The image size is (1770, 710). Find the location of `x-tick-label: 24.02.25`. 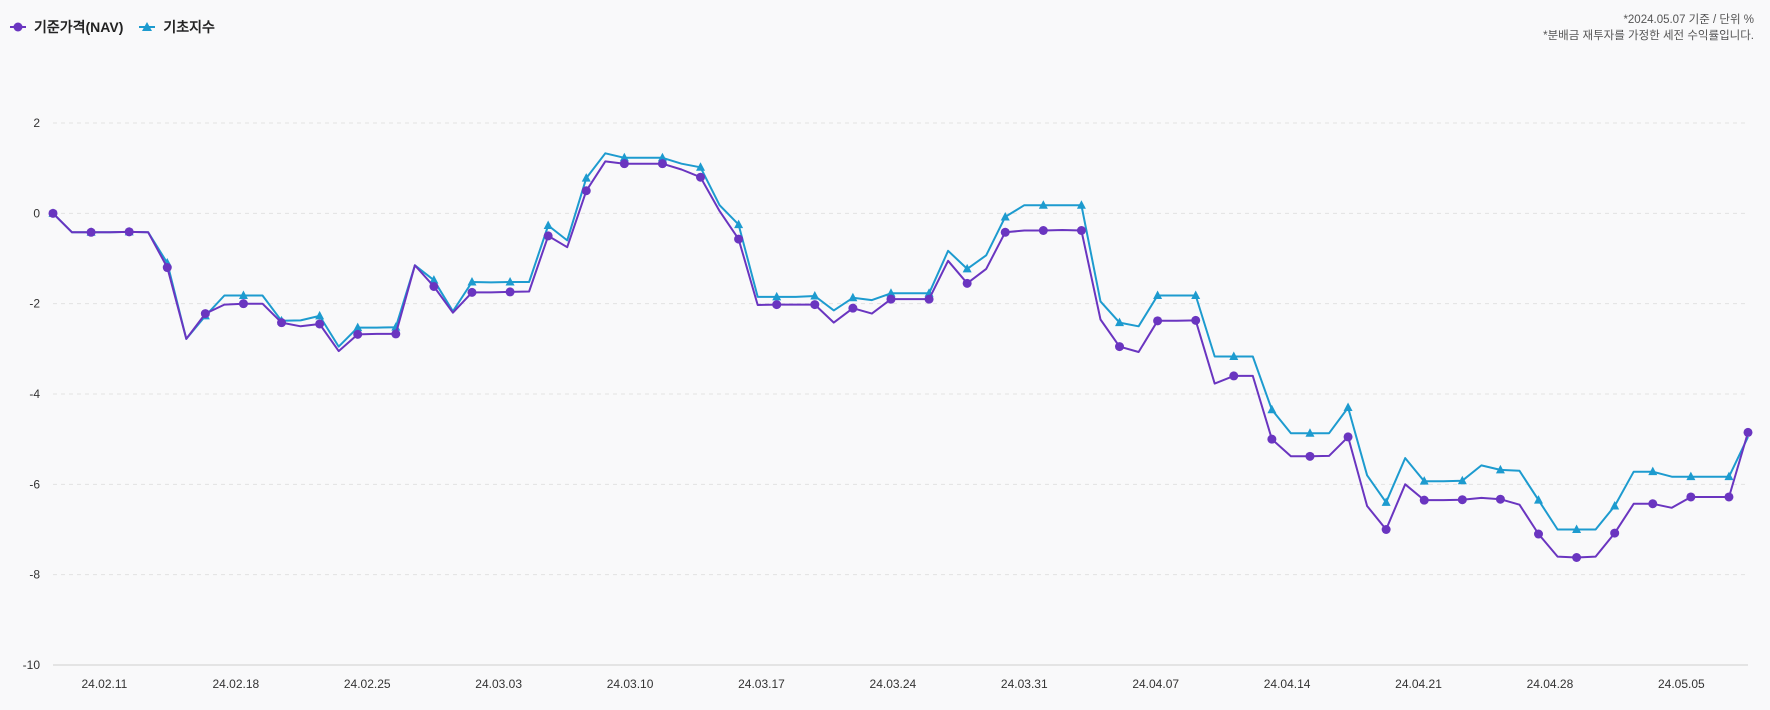

x-tick-label: 24.02.25 is located at coordinates (367, 684).